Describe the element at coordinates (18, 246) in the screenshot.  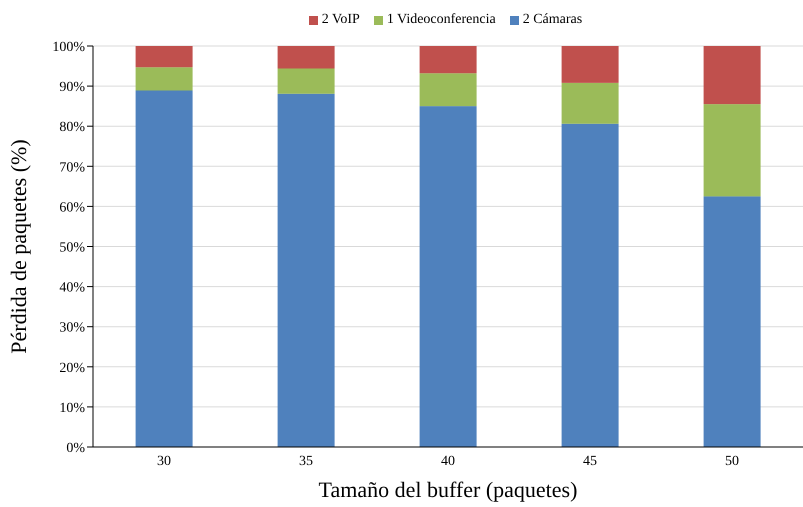
I see `y-axis-title: Pérdida de paquetes (%)` at that location.